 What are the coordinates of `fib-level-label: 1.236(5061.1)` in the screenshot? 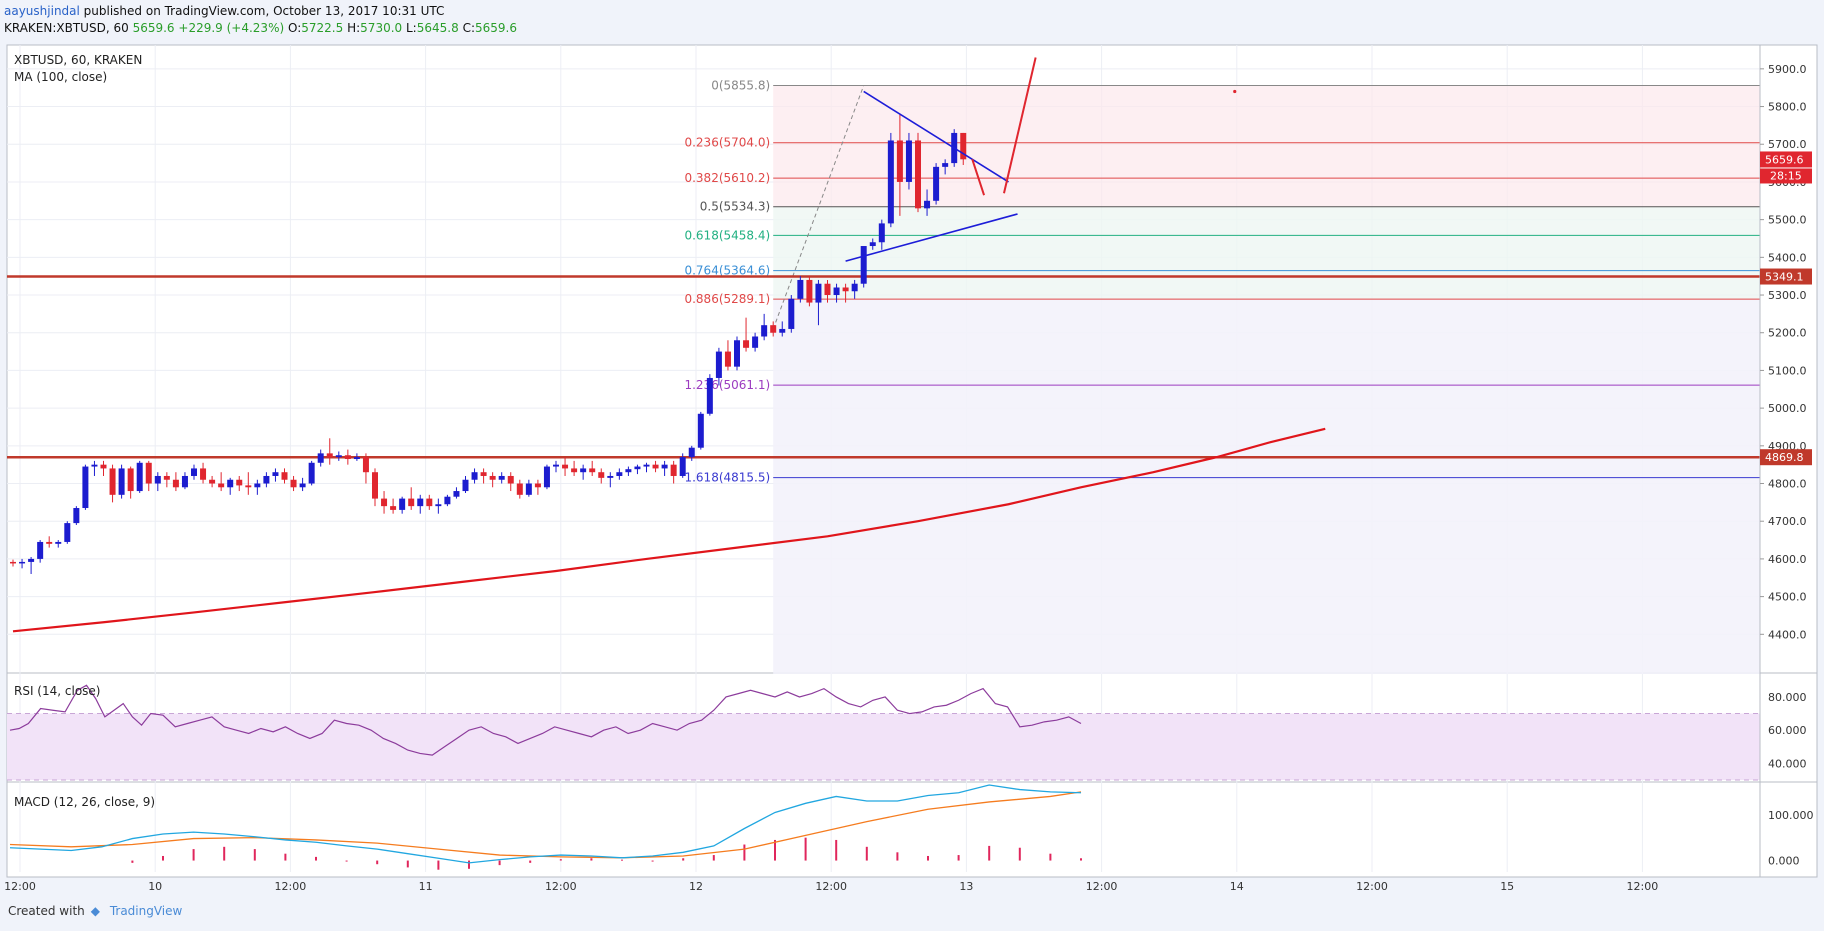 It's located at (727, 385).